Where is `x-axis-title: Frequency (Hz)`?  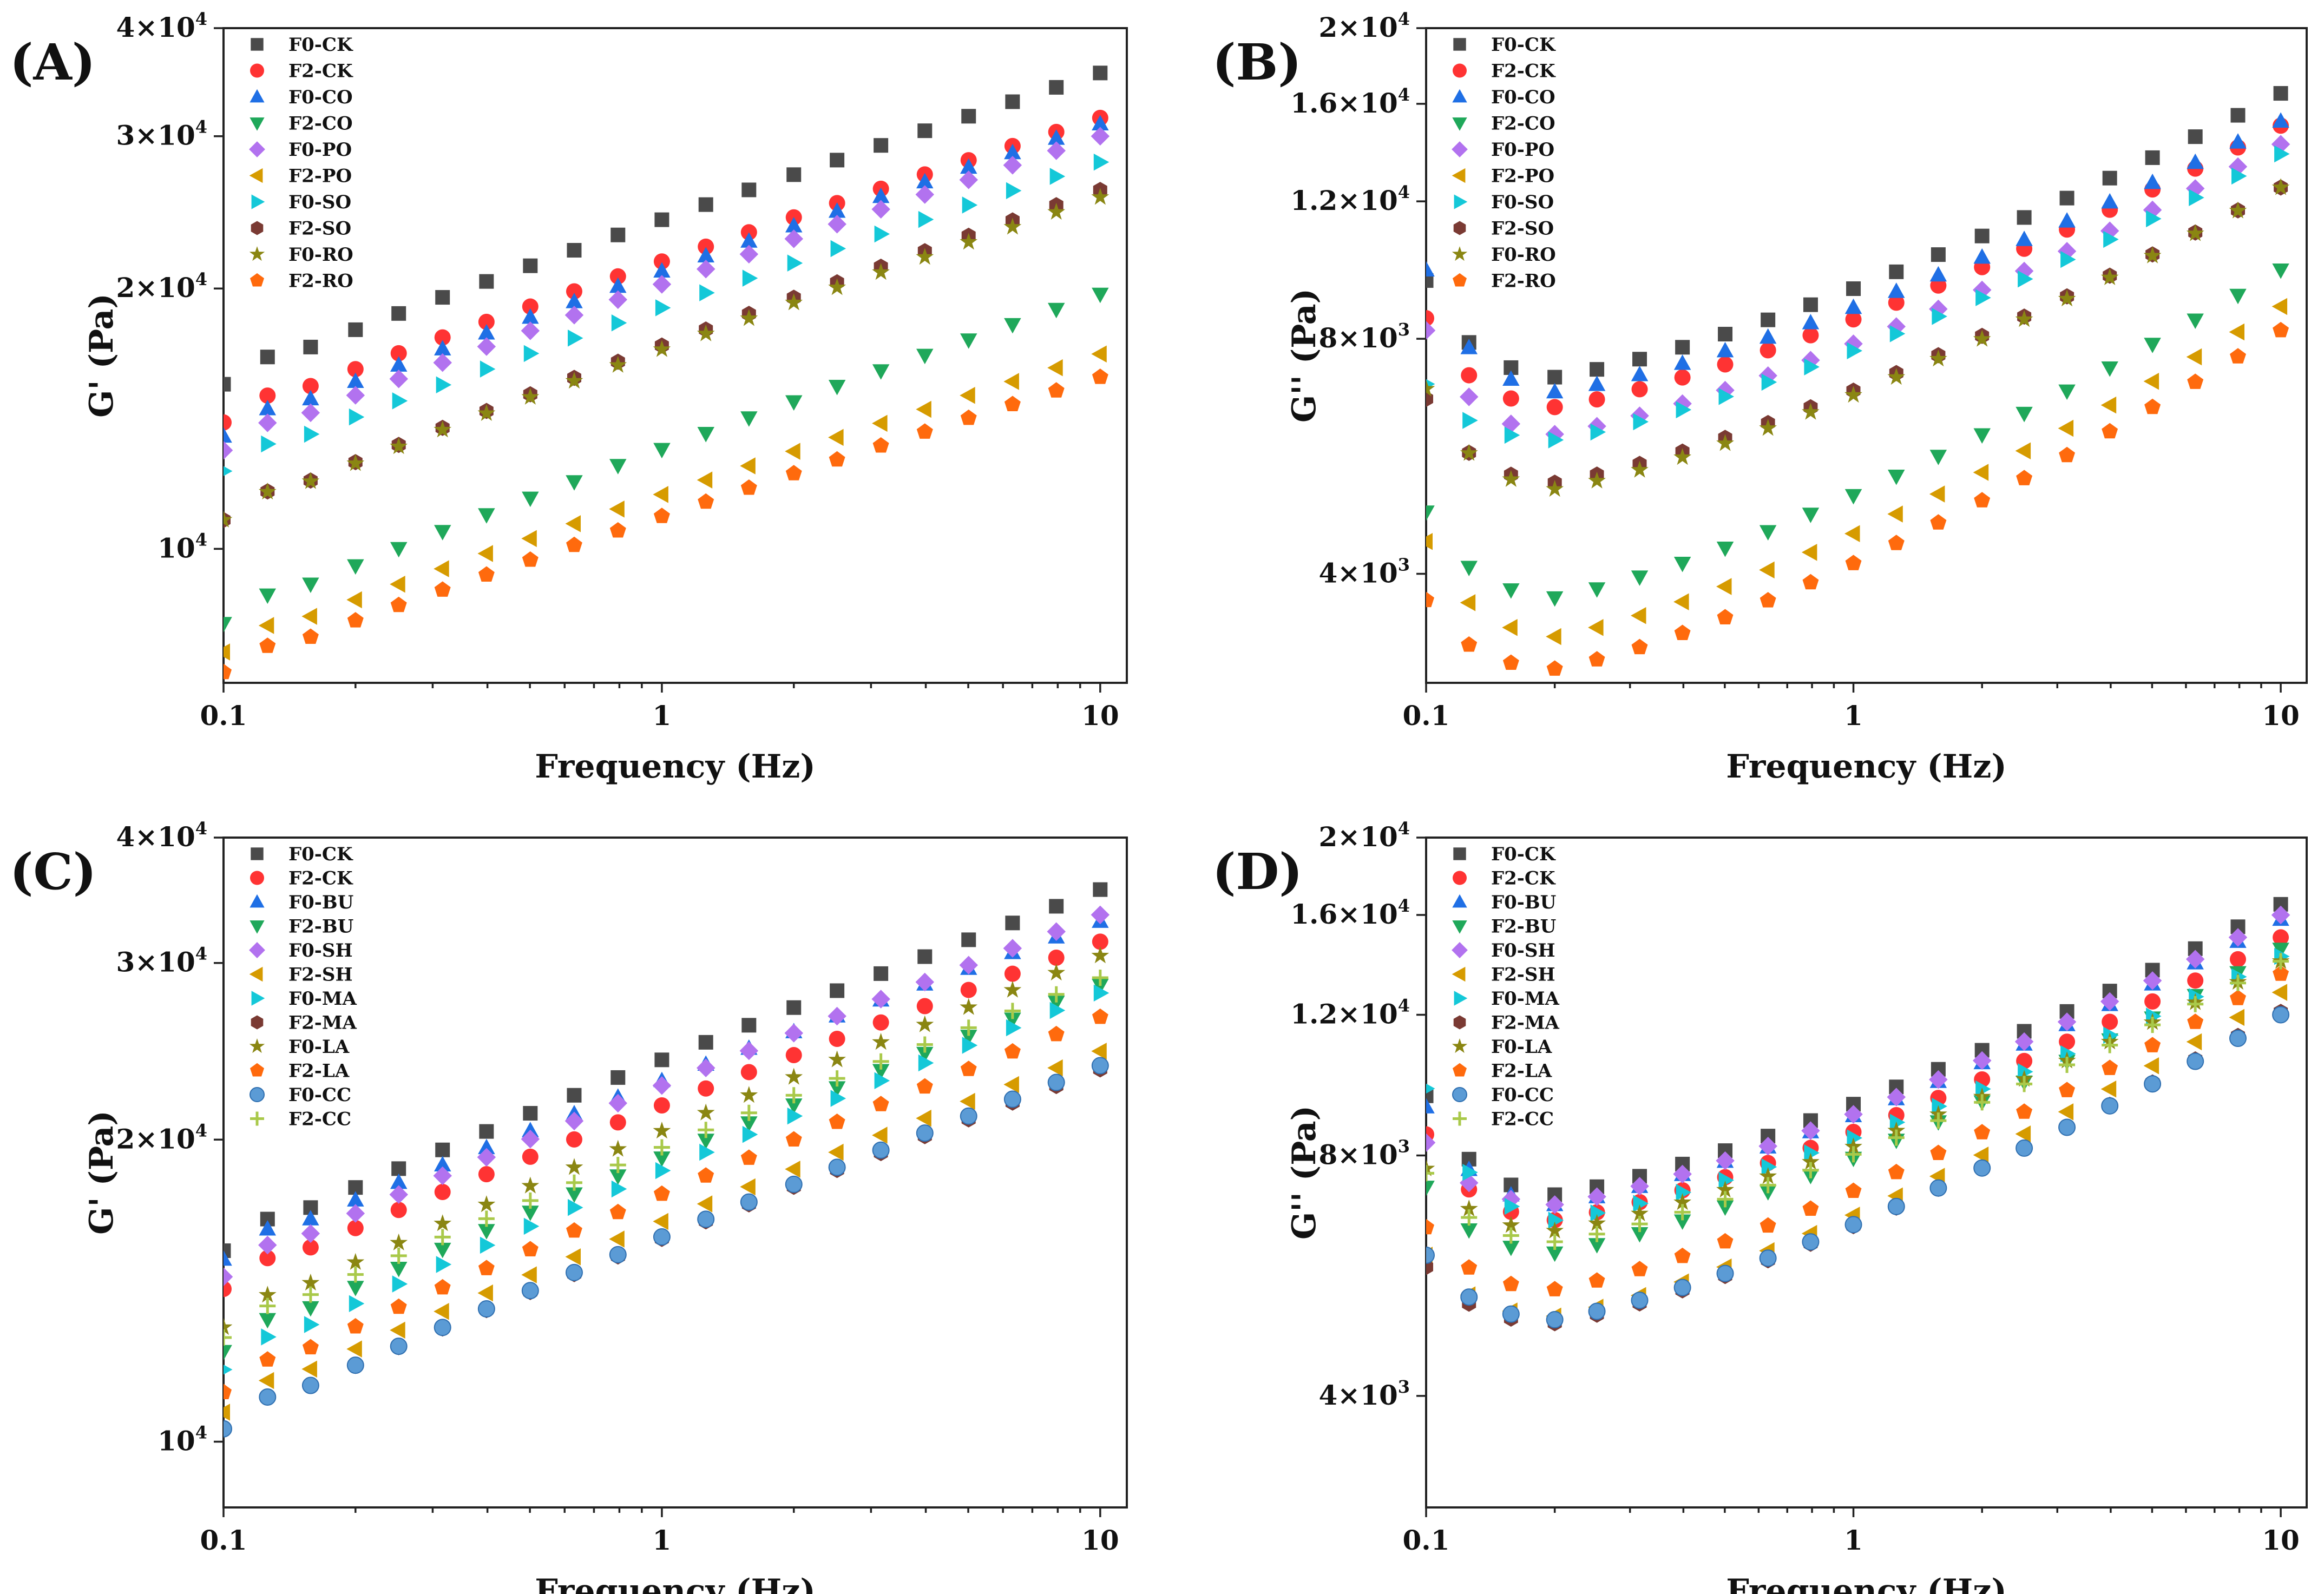 x-axis-title: Frequency (Hz) is located at coordinates (675, 1583).